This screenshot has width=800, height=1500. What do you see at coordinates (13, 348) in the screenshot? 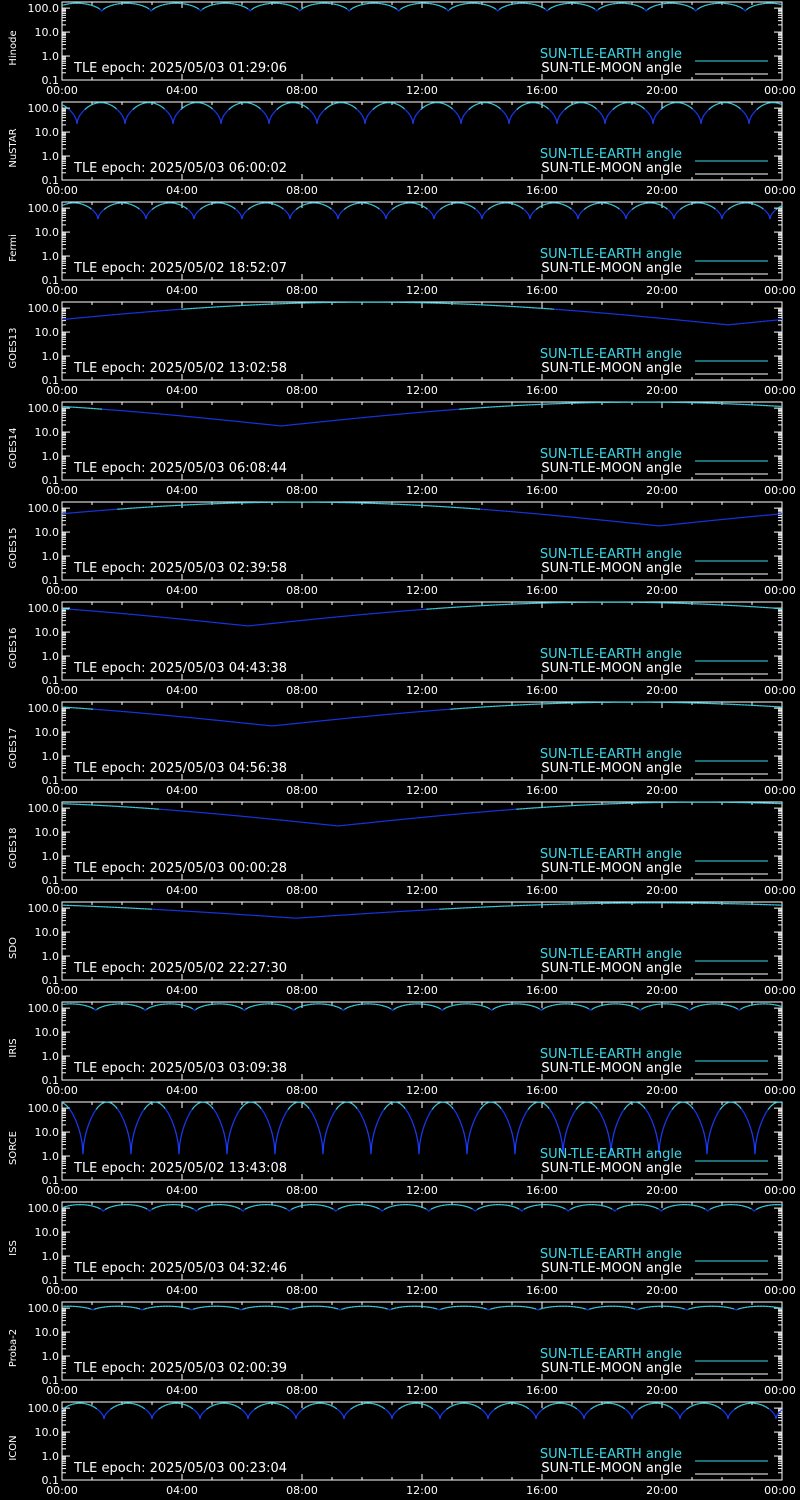
I see `satellite-name: GOES13` at bounding box center [13, 348].